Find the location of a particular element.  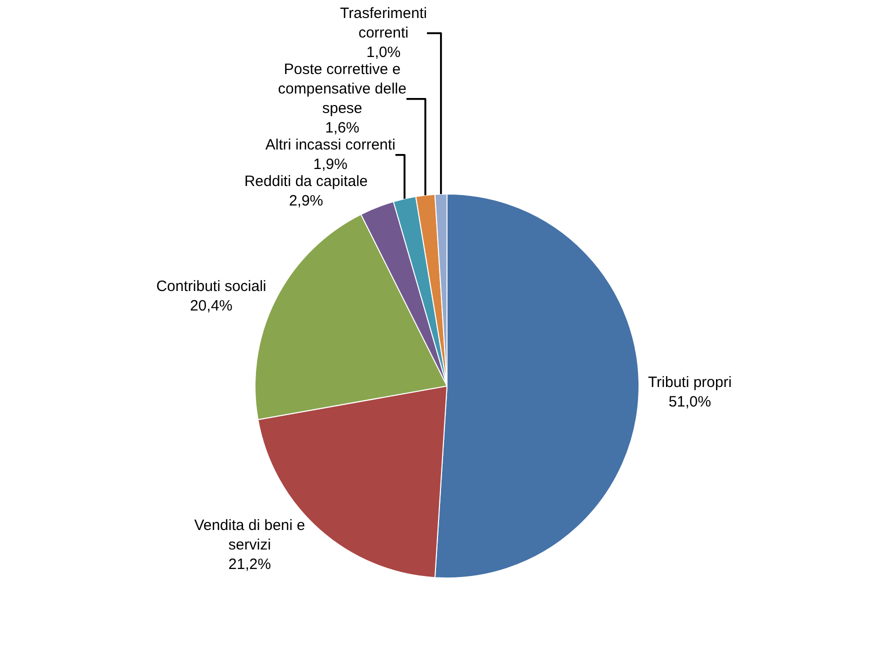

slice-label: Tributi propri is located at coordinates (690, 382).